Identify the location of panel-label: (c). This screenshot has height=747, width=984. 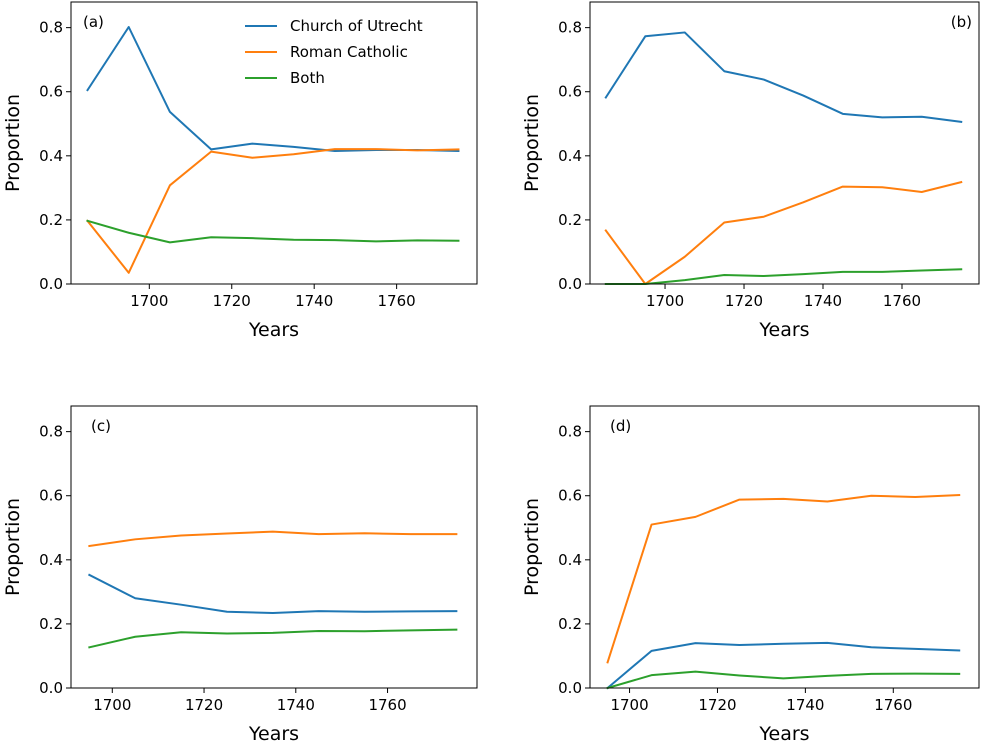
(101, 426).